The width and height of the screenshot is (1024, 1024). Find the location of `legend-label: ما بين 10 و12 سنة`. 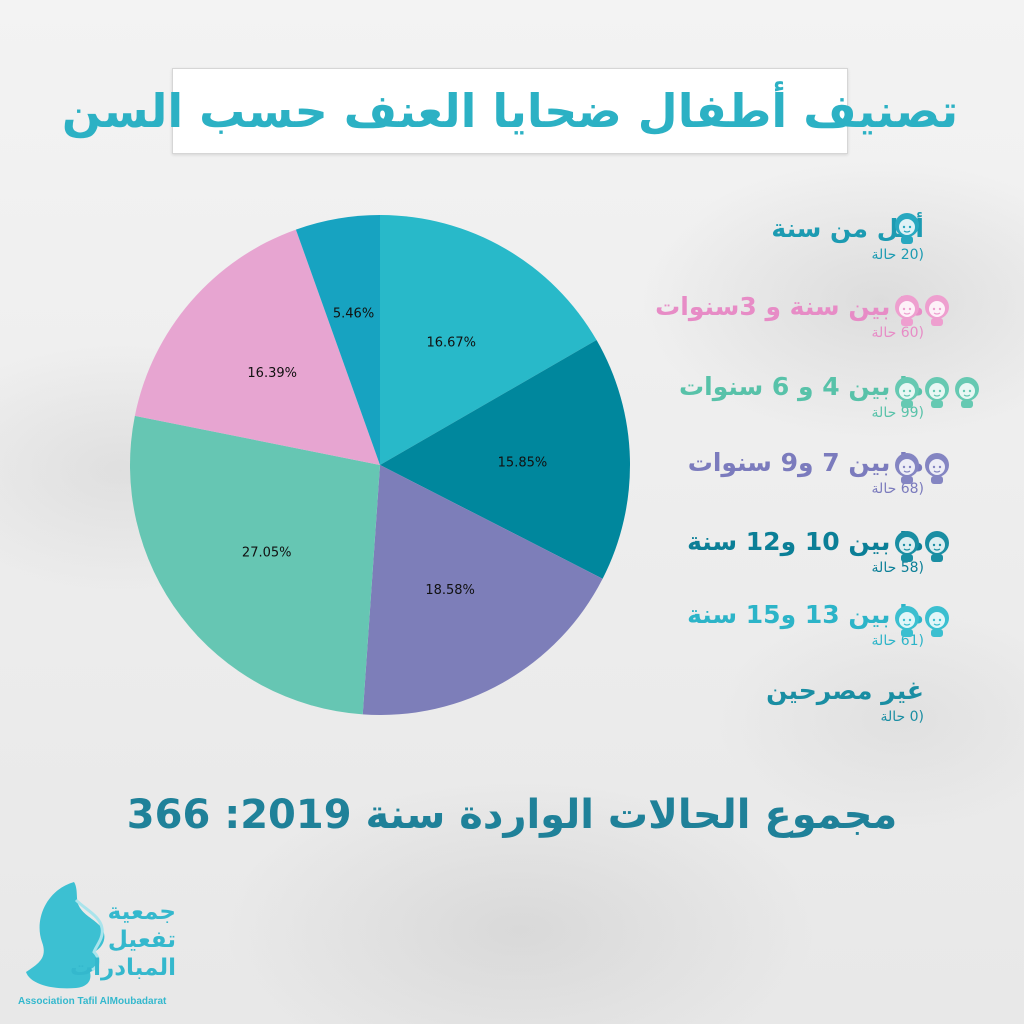

legend-label: ما بين 10 و12 سنة is located at coordinates (805, 541).